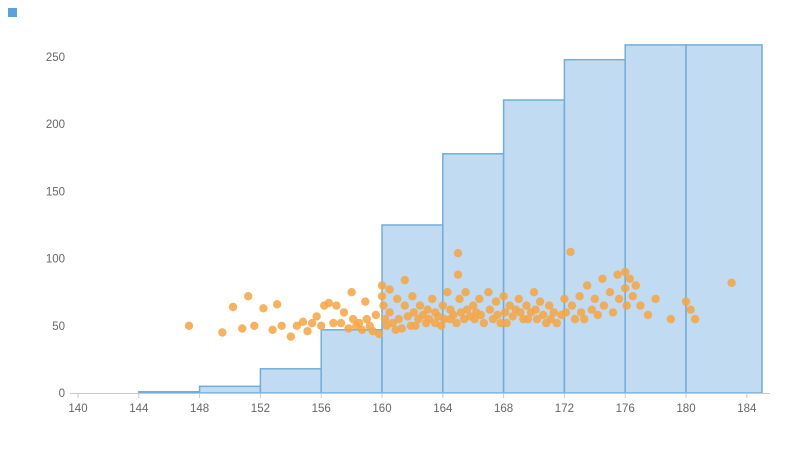 The image size is (800, 450). What do you see at coordinates (55, 58) in the screenshot?
I see `y-tick-label: 250` at bounding box center [55, 58].